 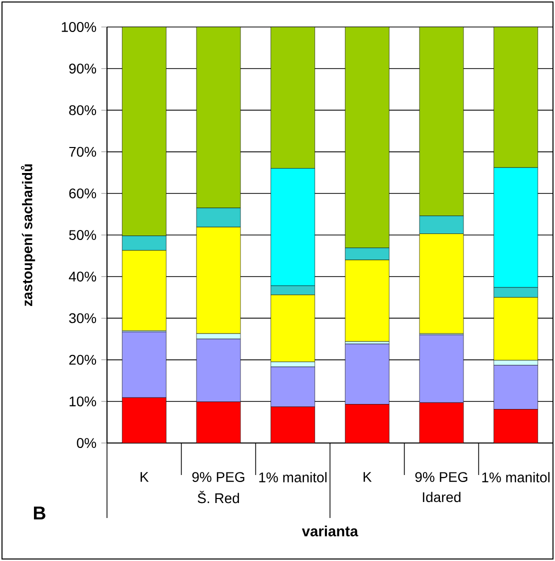 What do you see at coordinates (218, 497) in the screenshot?
I see `text: Š. Red` at bounding box center [218, 497].